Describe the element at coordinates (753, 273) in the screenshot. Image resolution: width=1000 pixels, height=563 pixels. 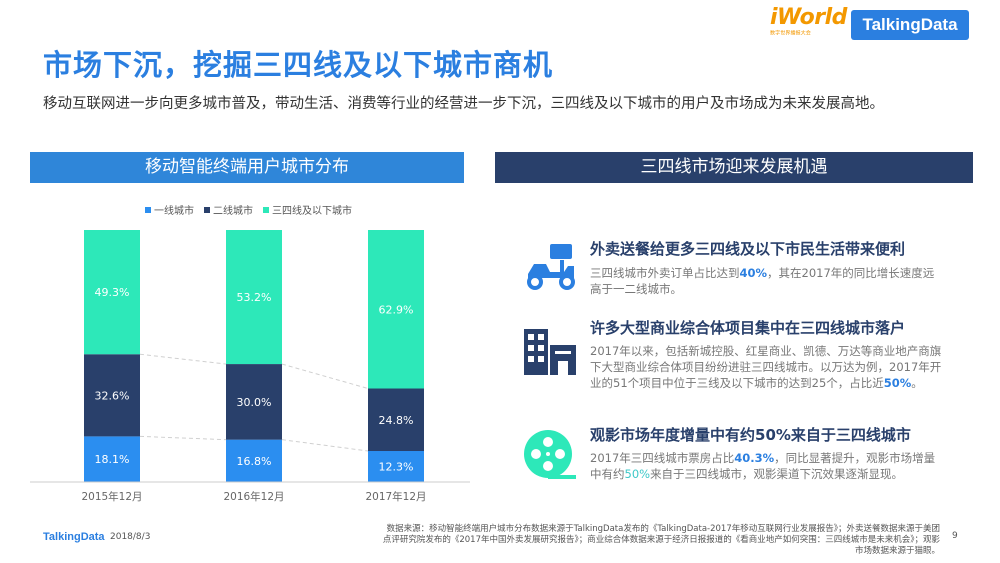
I see `item-takeaway-highlight: 40%` at that location.